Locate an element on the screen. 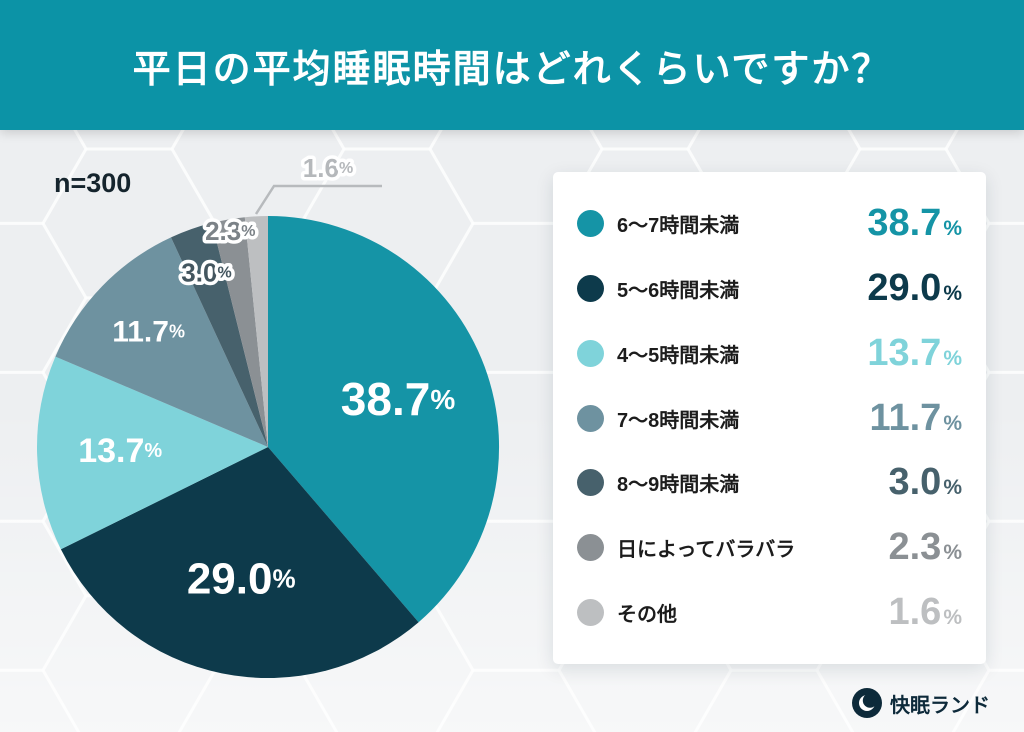 This screenshot has width=1024, height=732. brand-name: 快眠ランド is located at coordinates (940, 705).